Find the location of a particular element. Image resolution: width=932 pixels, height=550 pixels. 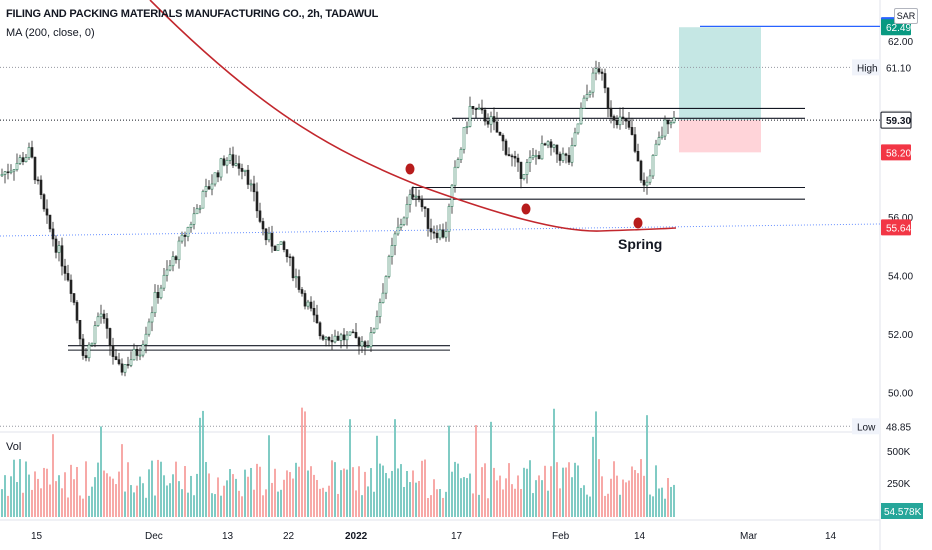

price-badge-ma-value is located at coordinates (896, 227).